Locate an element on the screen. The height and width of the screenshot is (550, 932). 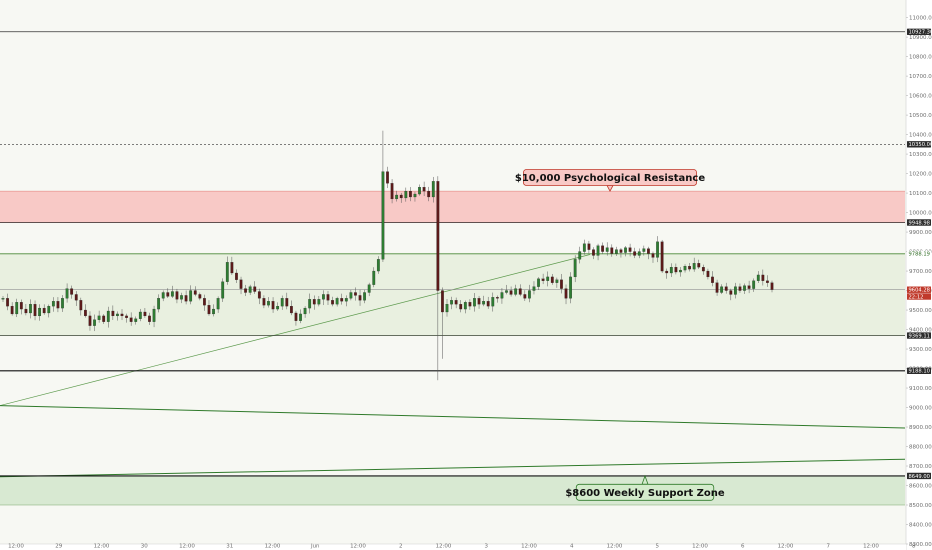
annotation-2-box is located at coordinates (645, 492).